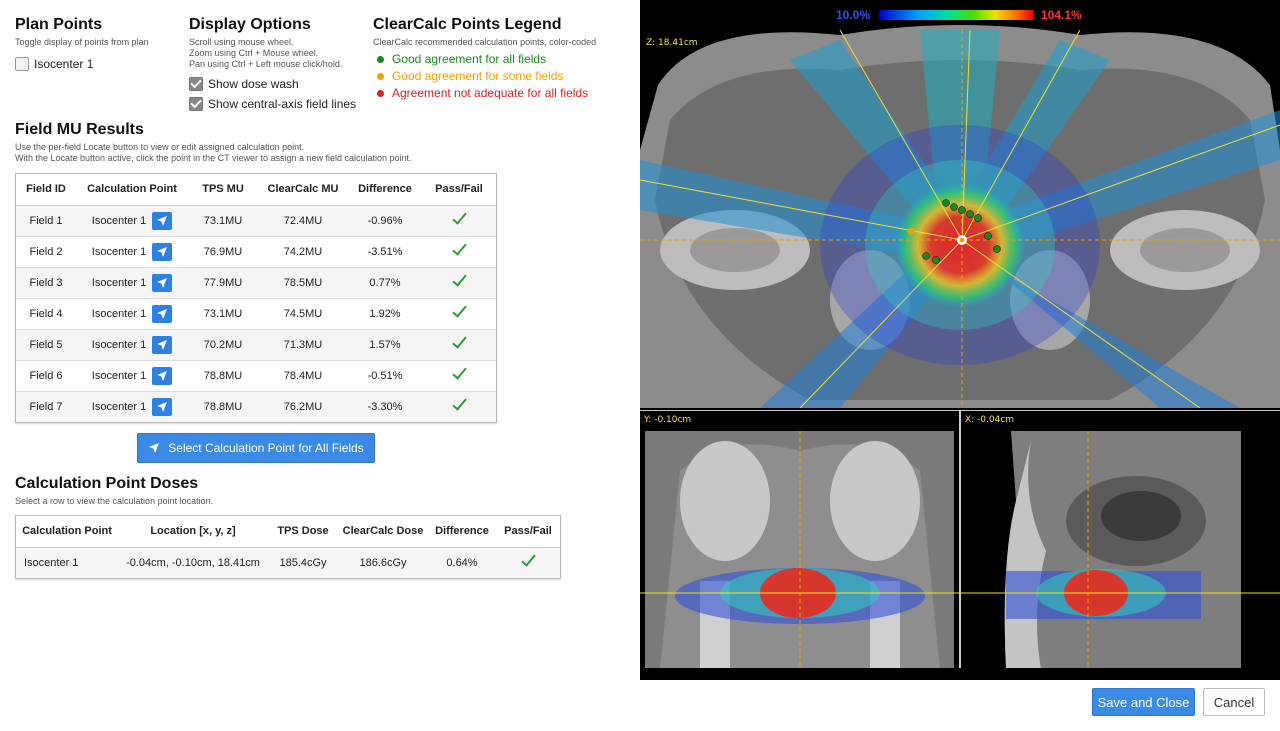  Describe the element at coordinates (383, 532) in the screenshot. I see `col-clearcalc-dose: ClearCalc Dose` at that location.